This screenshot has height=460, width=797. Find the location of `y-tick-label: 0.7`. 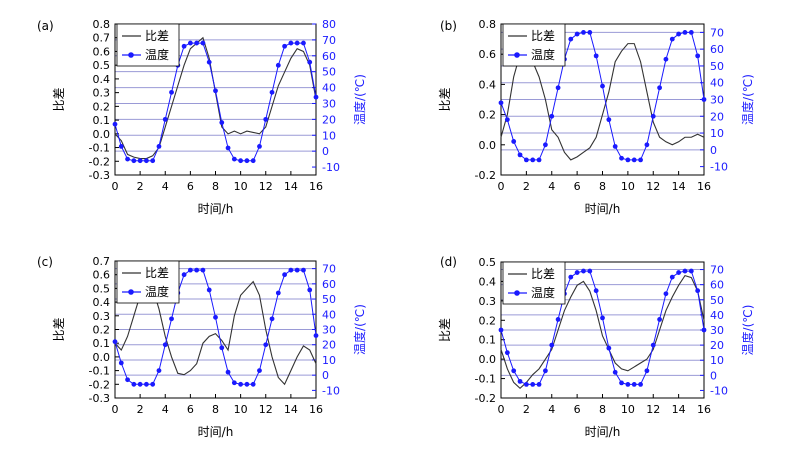

y-tick-label: 0.7 is located at coordinates (102, 261).